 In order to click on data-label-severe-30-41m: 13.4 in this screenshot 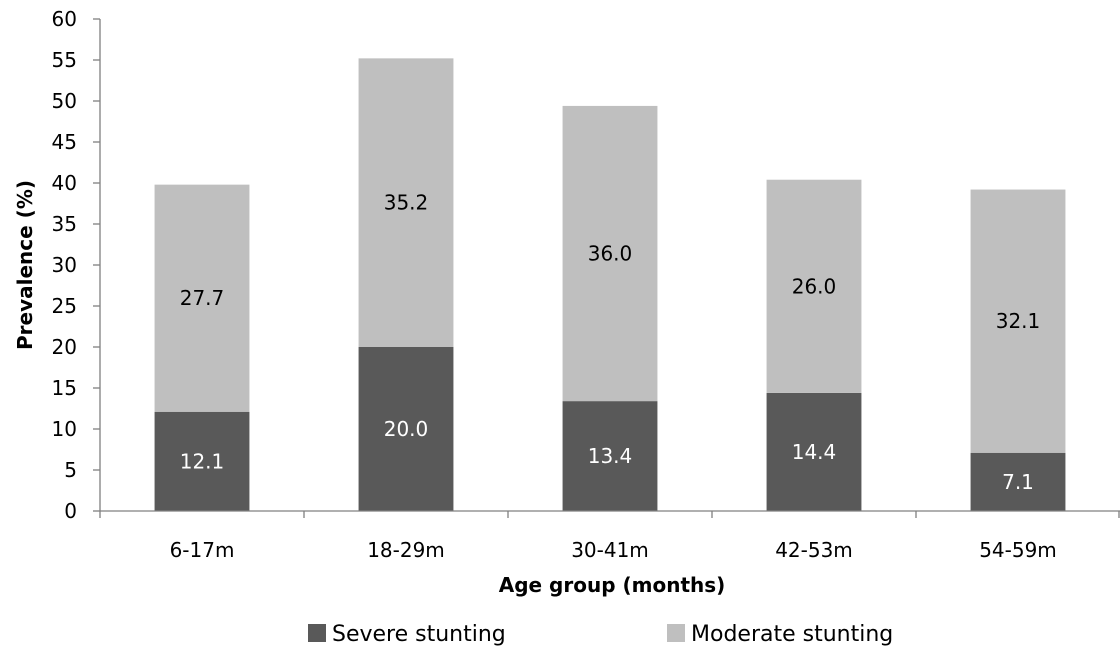, I will do `click(610, 456)`.